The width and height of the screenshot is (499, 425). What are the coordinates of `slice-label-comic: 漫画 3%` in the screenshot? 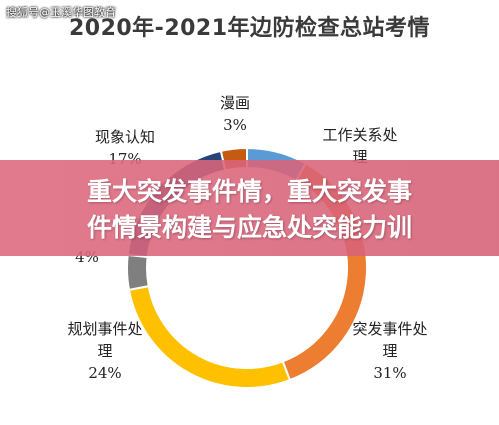 It's located at (235, 114).